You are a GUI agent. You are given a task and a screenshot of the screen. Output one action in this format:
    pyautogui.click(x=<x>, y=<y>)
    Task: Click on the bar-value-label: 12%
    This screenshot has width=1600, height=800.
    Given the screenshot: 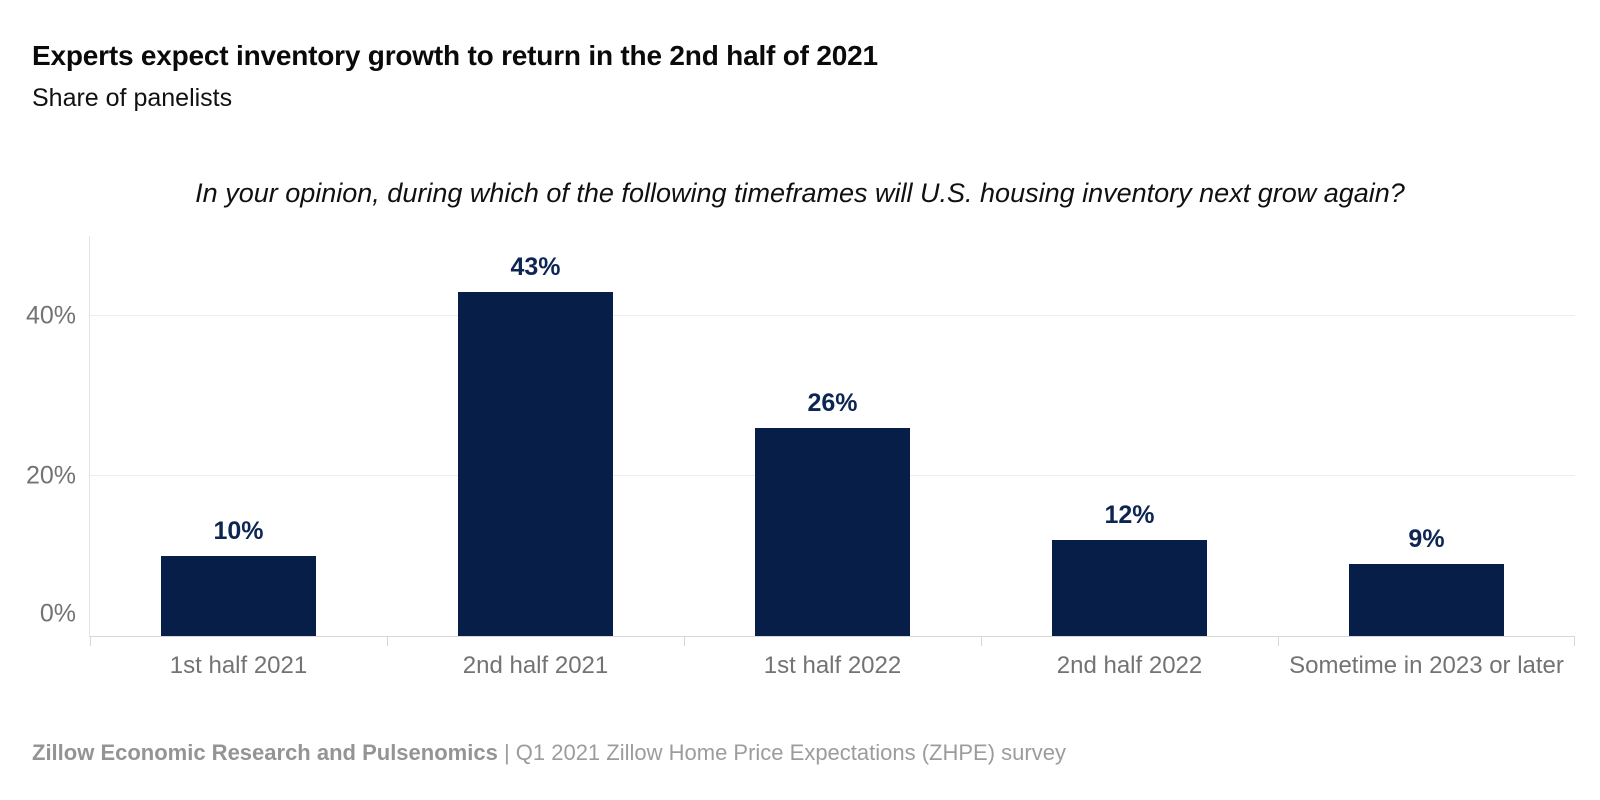 What is the action you would take?
    pyautogui.click(x=1129, y=515)
    